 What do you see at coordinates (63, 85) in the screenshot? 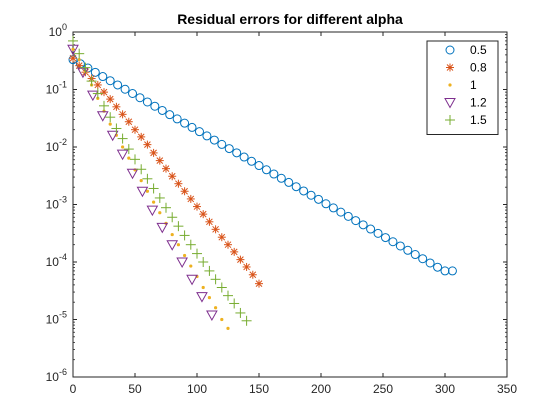
I see `y-tick-label-exponent: -1` at bounding box center [63, 85].